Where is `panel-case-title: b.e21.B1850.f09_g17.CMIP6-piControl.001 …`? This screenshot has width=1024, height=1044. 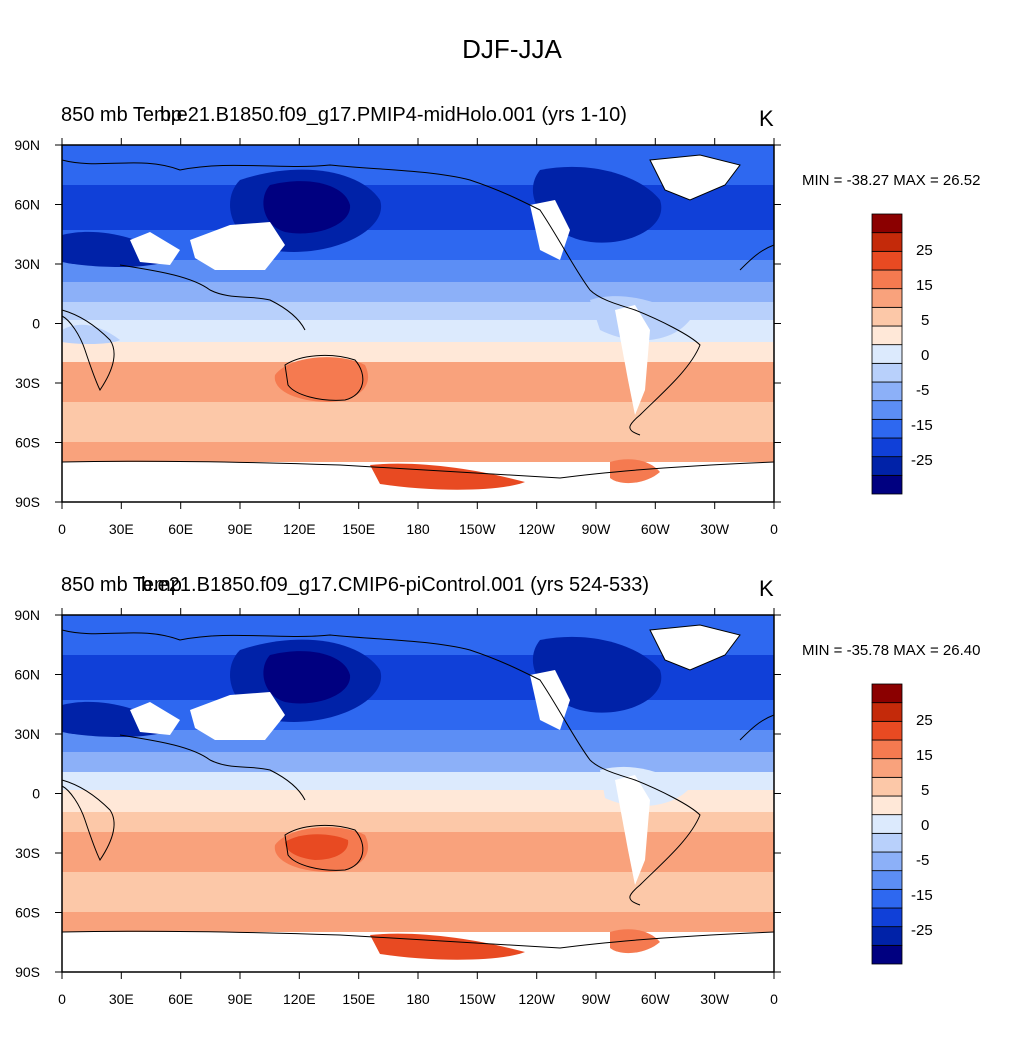 panel-case-title: b.e21.B1850.f09_g17.CMIP6-piControl.001 … is located at coordinates (395, 585).